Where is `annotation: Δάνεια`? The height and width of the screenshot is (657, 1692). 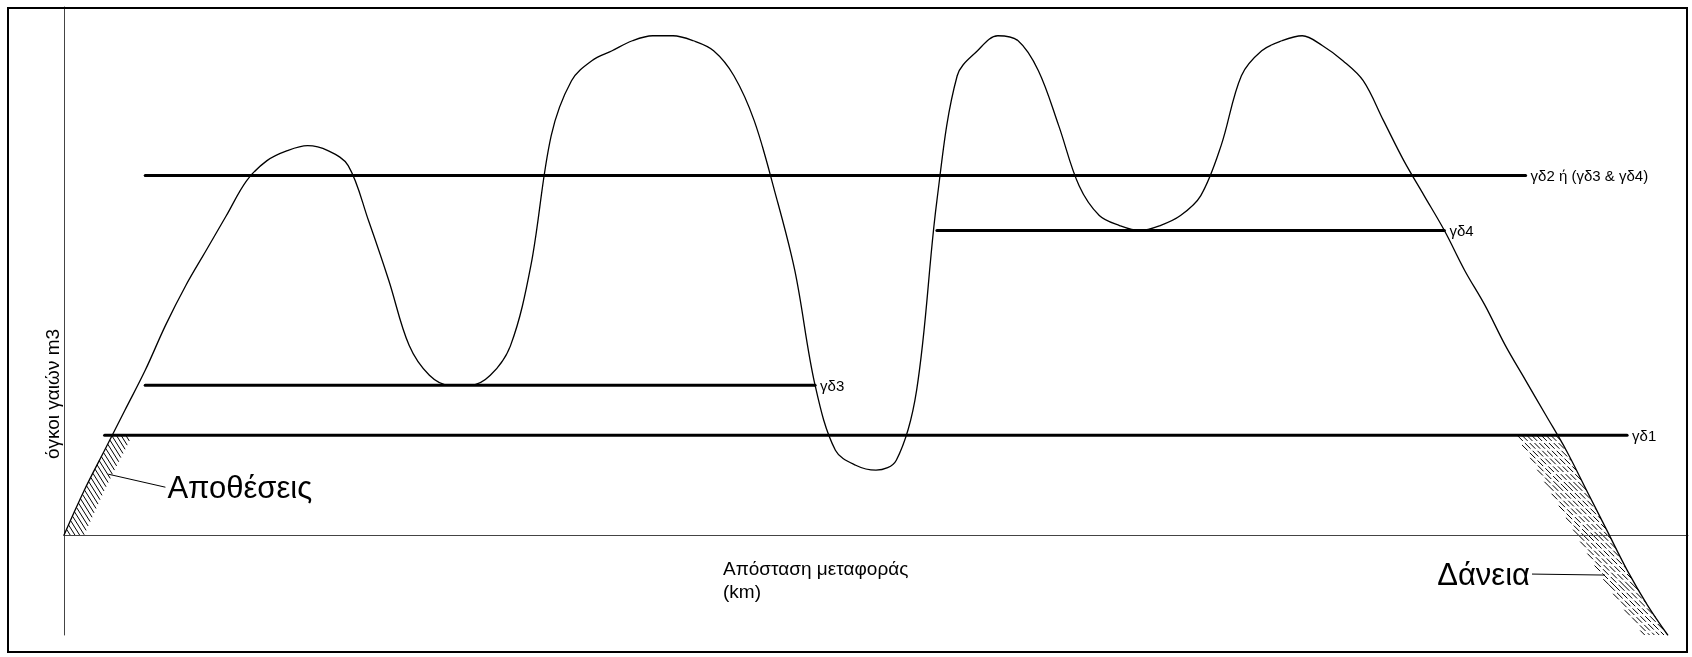
annotation: Δάνεια is located at coordinates (1484, 574).